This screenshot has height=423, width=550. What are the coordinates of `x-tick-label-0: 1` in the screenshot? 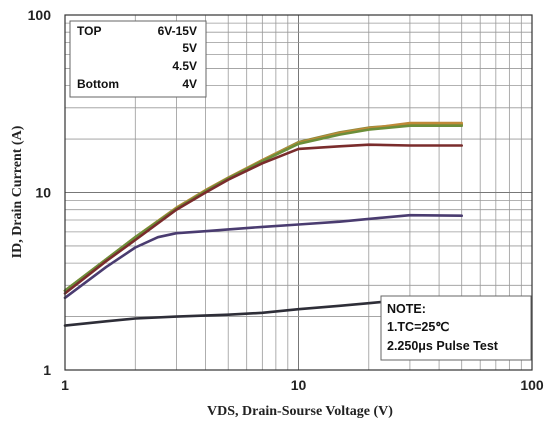 It's located at (65, 385).